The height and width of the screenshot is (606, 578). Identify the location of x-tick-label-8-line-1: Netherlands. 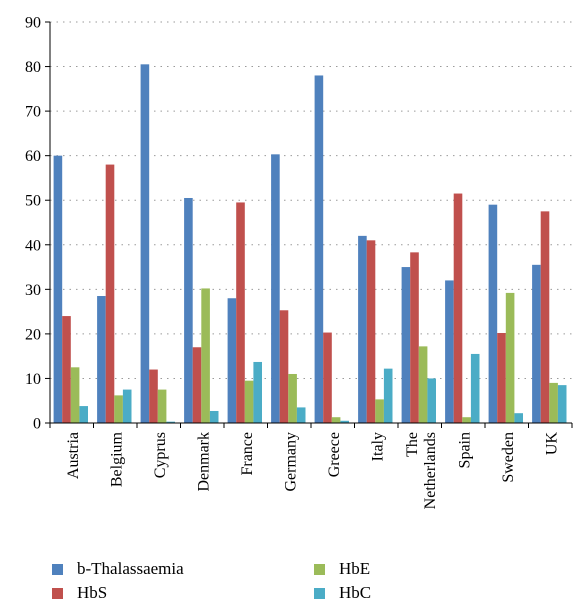
(430, 470).